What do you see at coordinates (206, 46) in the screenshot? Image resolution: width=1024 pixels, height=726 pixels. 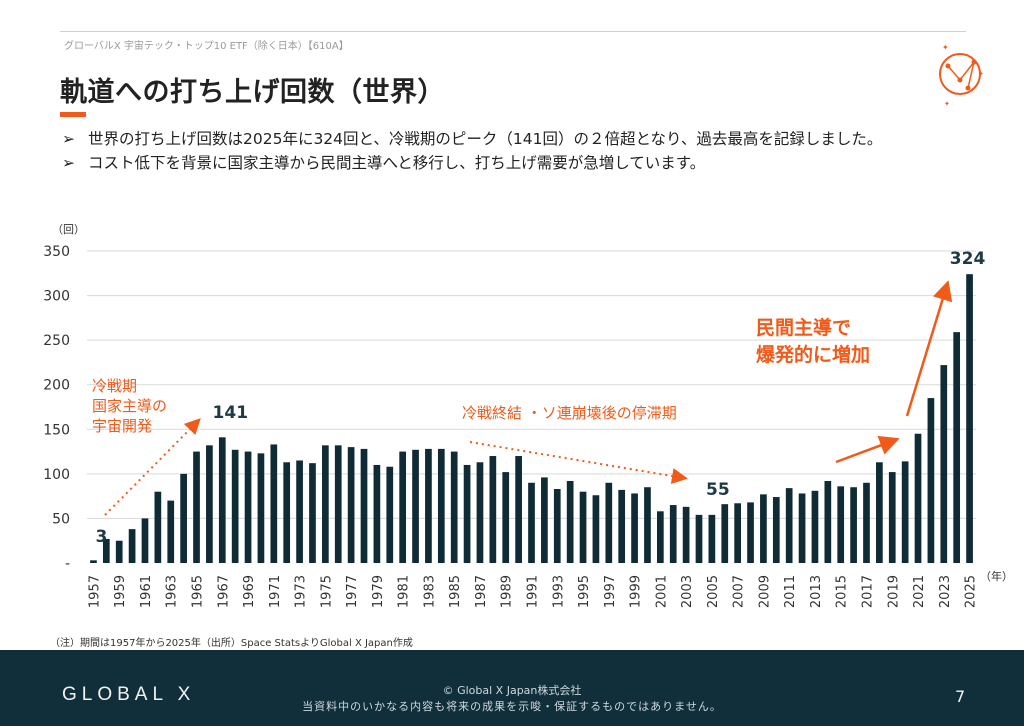 I see `fund-name: グローバルX 宇宙テック・トップ10 ETF（除く日本）【610A】` at bounding box center [206, 46].